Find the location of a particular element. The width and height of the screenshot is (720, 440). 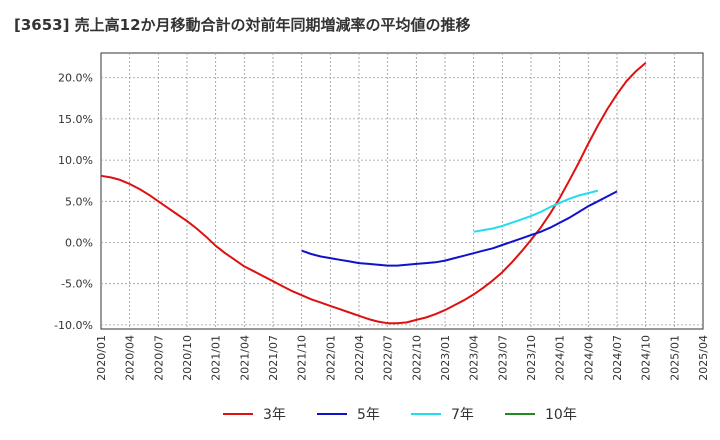

x-tick-label: 2024/10 is located at coordinates (646, 358).